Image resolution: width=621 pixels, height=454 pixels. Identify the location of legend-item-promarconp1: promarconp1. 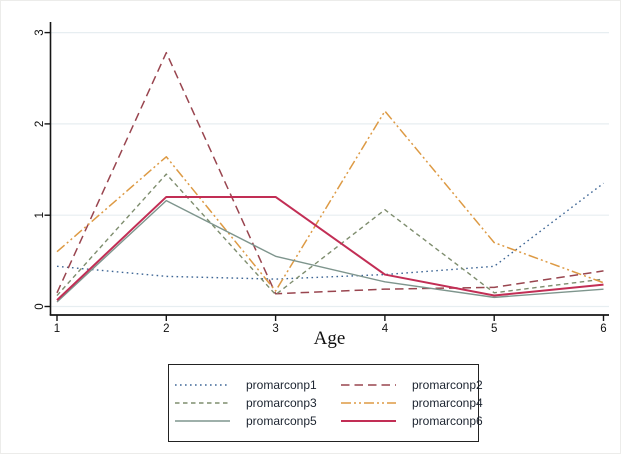
(258, 385).